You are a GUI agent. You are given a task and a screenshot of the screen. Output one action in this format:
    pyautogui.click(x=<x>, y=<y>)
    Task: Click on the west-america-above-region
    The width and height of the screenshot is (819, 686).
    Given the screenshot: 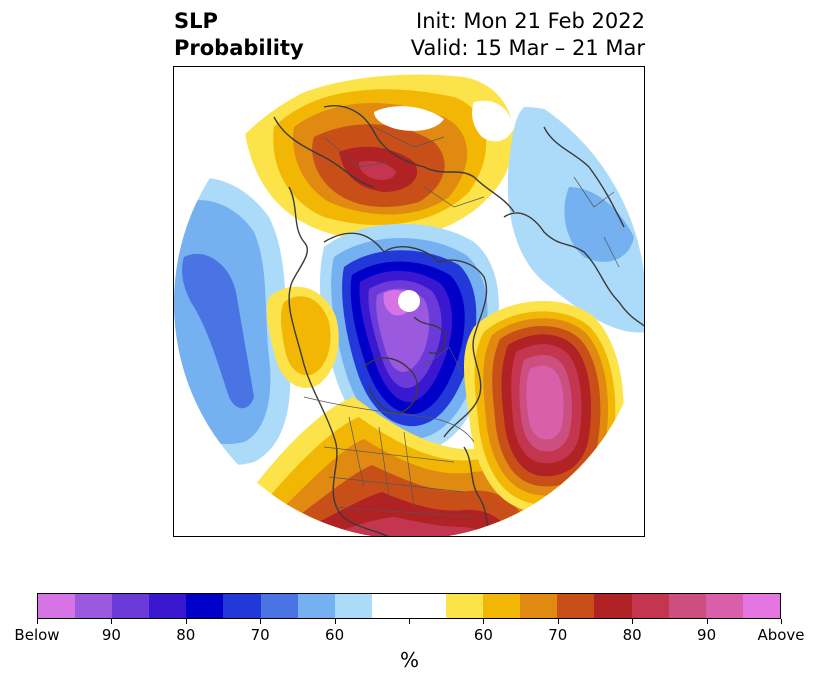 What is the action you would take?
    pyautogui.click(x=302, y=337)
    